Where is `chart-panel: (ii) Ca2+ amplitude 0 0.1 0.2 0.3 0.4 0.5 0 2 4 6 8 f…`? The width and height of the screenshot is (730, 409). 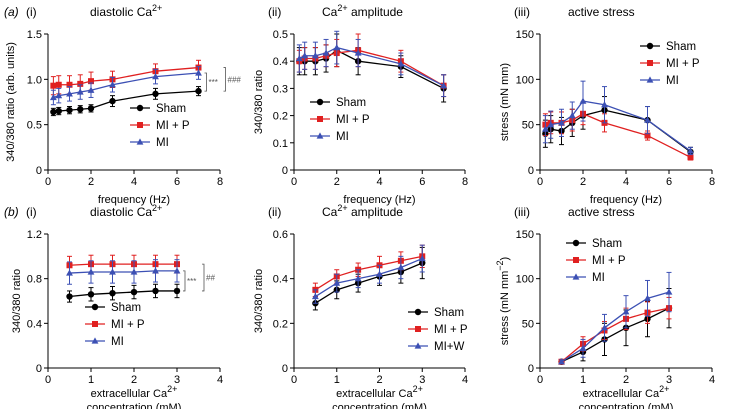
chart-panel: (ii) Ca2+ amplitude 0 0.1 0.2 0.3 0.4 0.5 0 2 4 6 8 f… is located at coordinates (360, 104).